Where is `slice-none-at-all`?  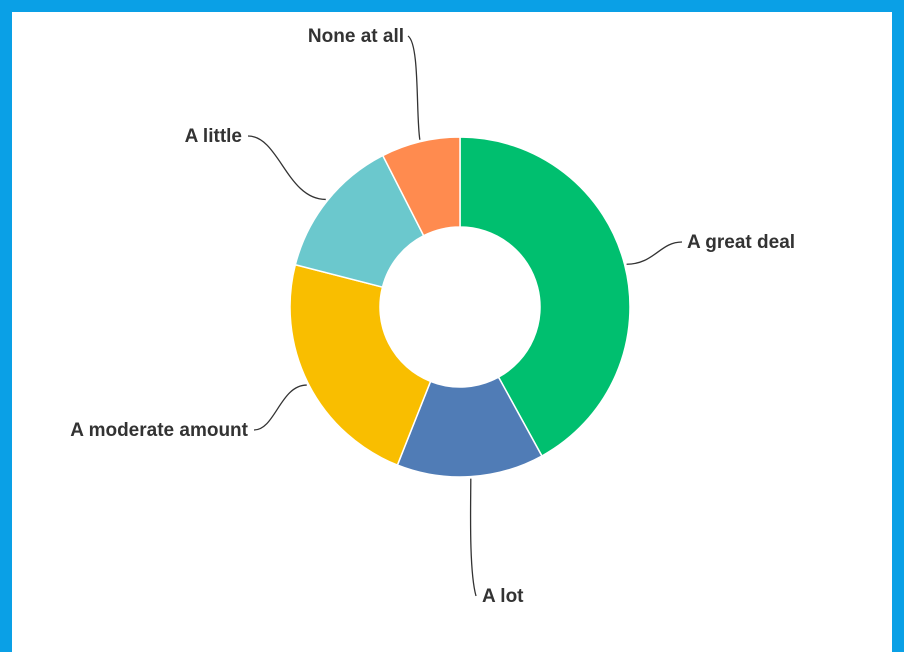
slice-none-at-all is located at coordinates (421, 186).